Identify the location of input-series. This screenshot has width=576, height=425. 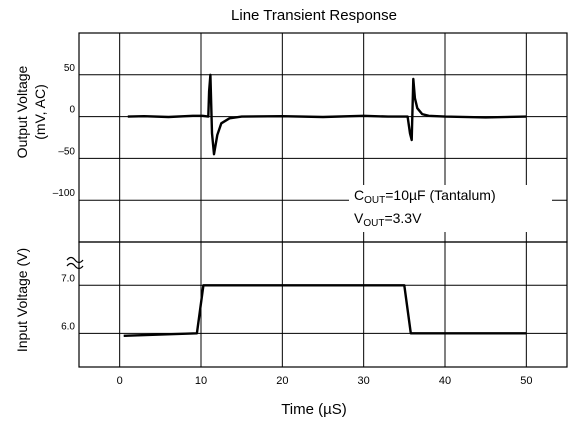
(325, 310).